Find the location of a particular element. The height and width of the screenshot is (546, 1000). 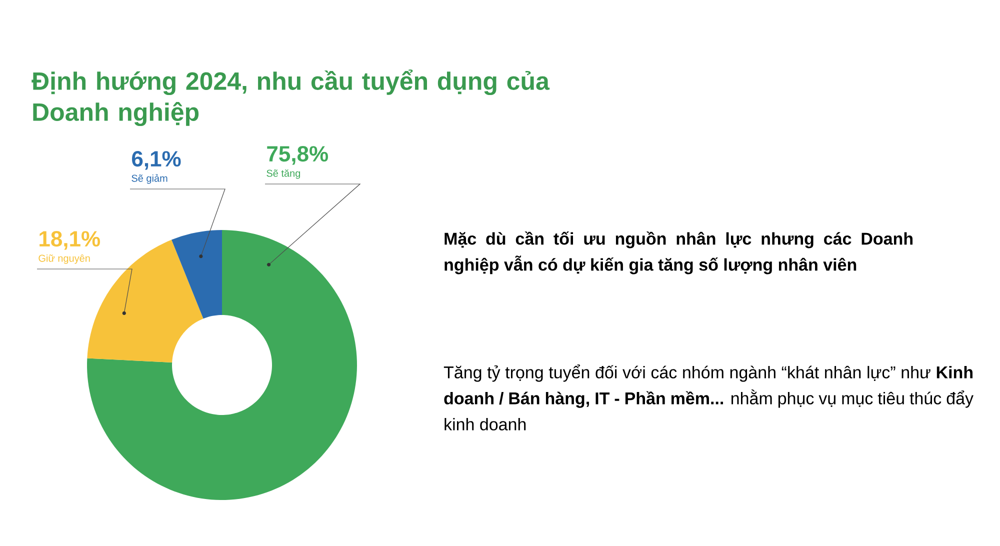

chart-title: Định hướng 2024, nhu cầu tuyển dụng của Doanh nghiệp is located at coordinates (291, 98).